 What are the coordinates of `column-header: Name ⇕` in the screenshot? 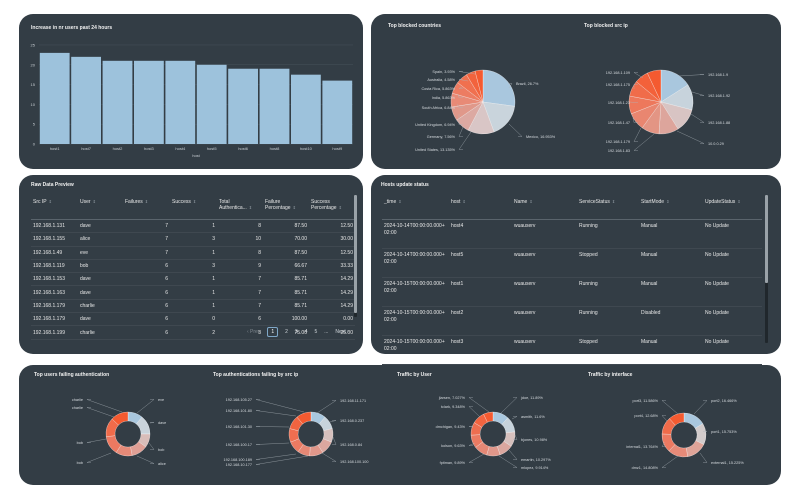 It's located at (544, 207).